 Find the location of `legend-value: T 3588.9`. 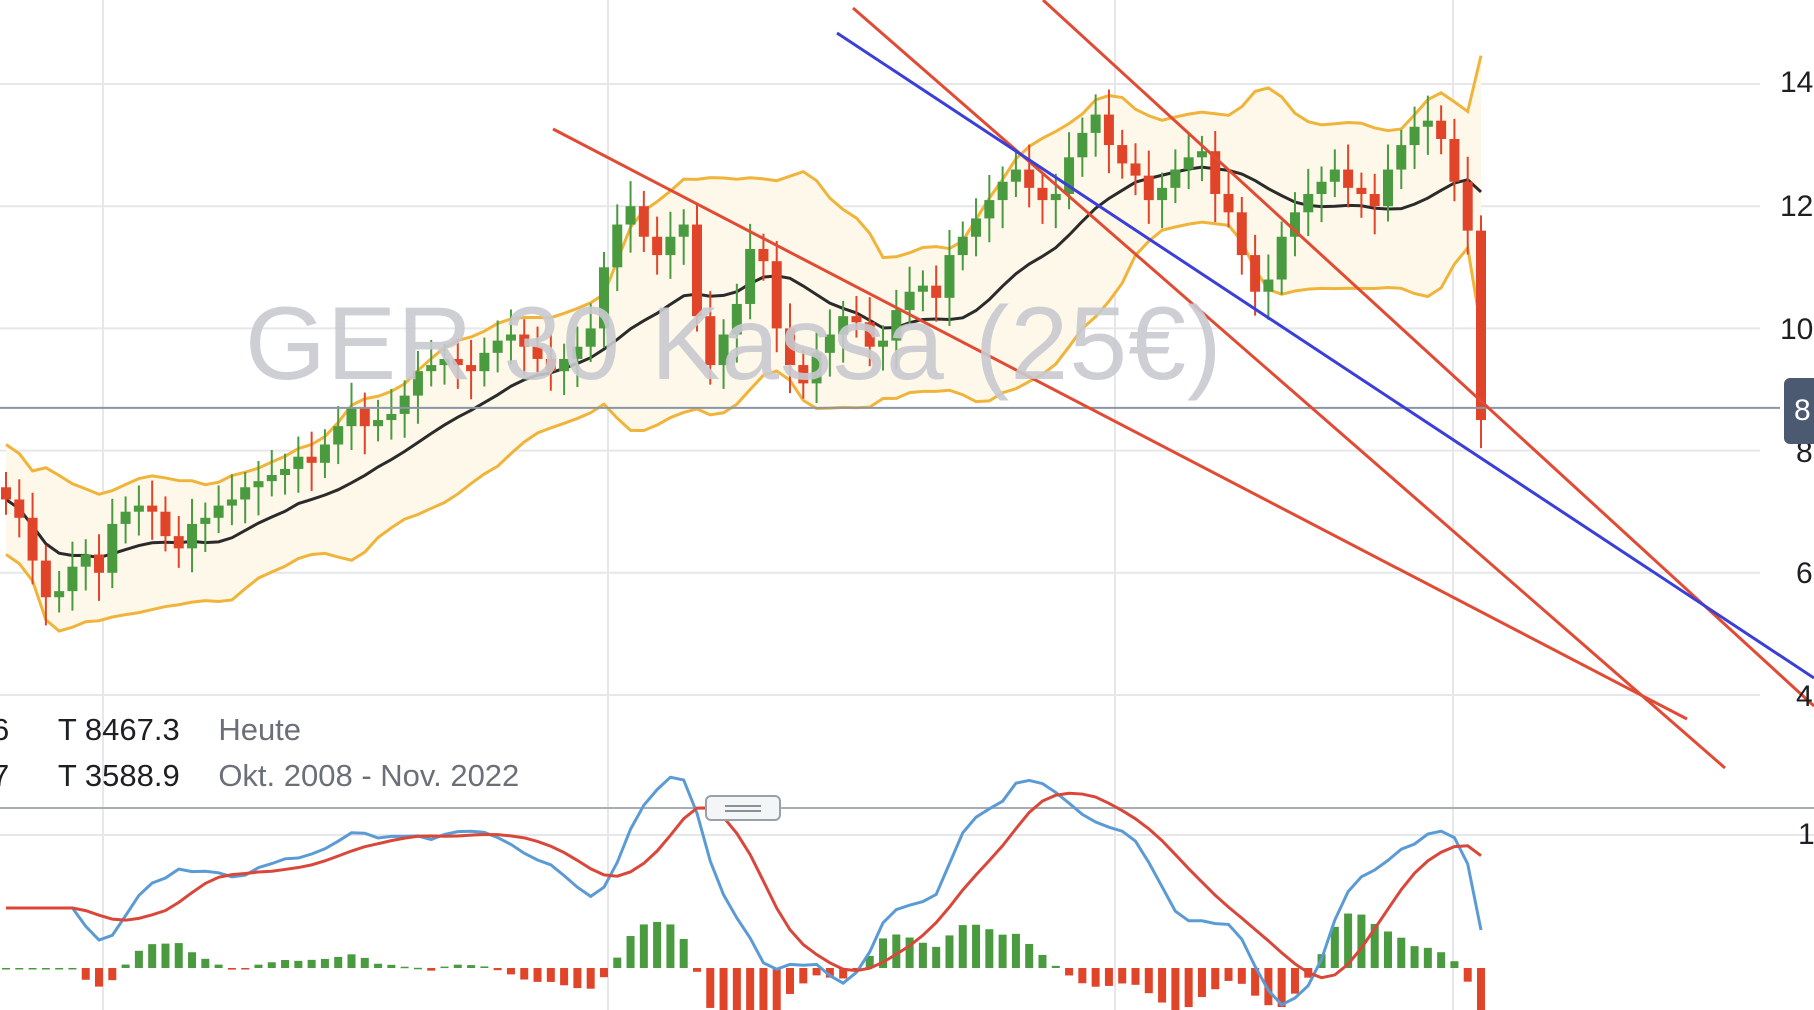

legend-value: T 3588.9 is located at coordinates (118, 775).